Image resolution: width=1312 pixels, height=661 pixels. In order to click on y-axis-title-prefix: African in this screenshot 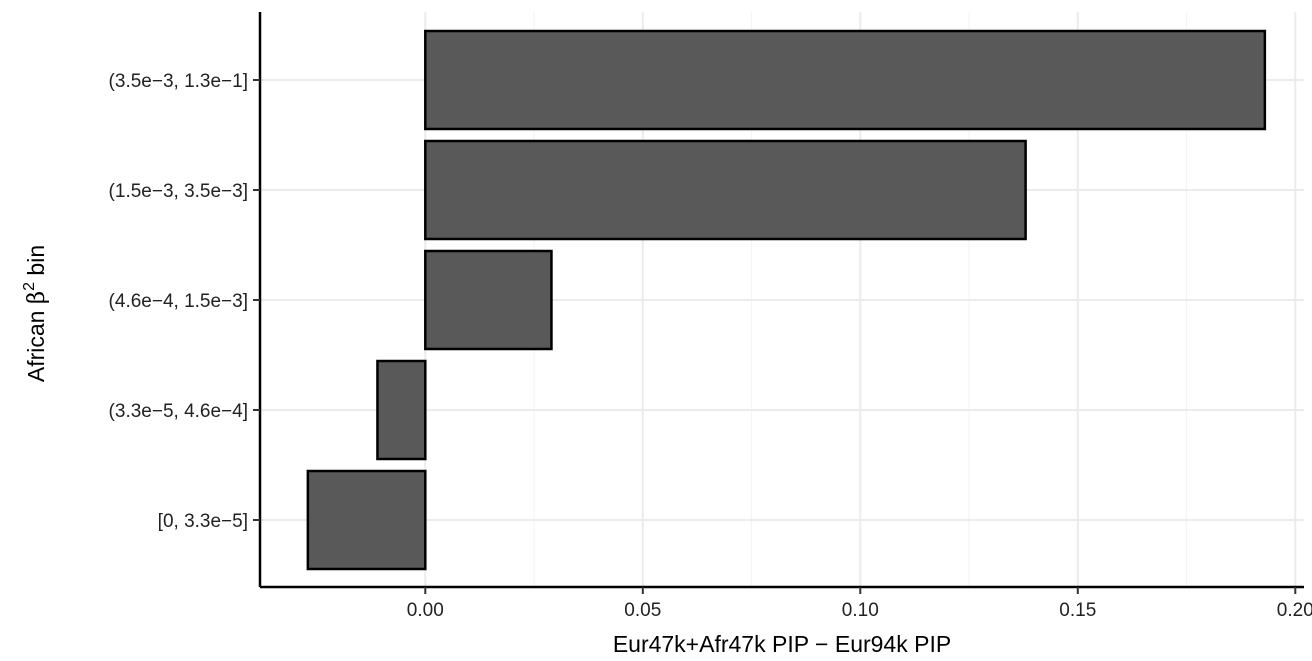, I will do `click(36, 343)`.